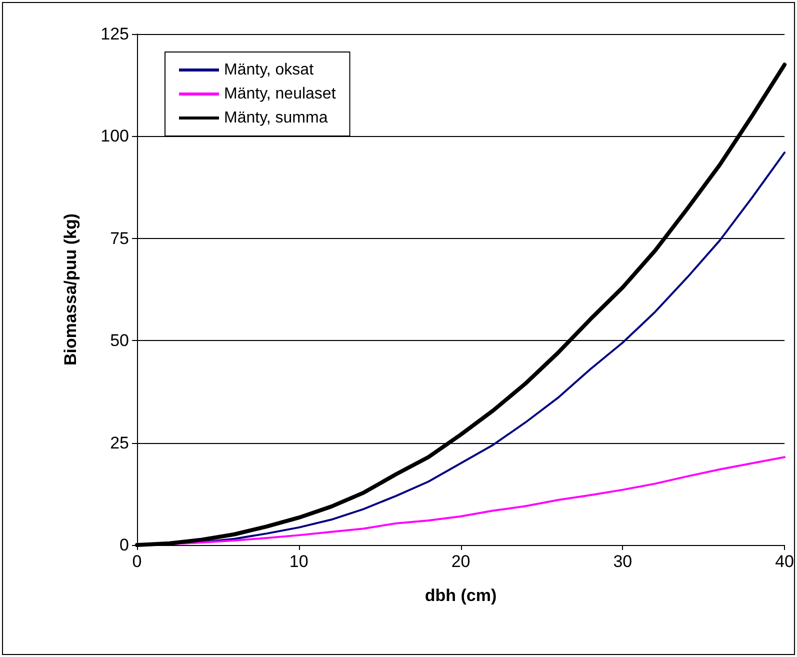  I want to click on y-tick-label: 125, so click(114, 34).